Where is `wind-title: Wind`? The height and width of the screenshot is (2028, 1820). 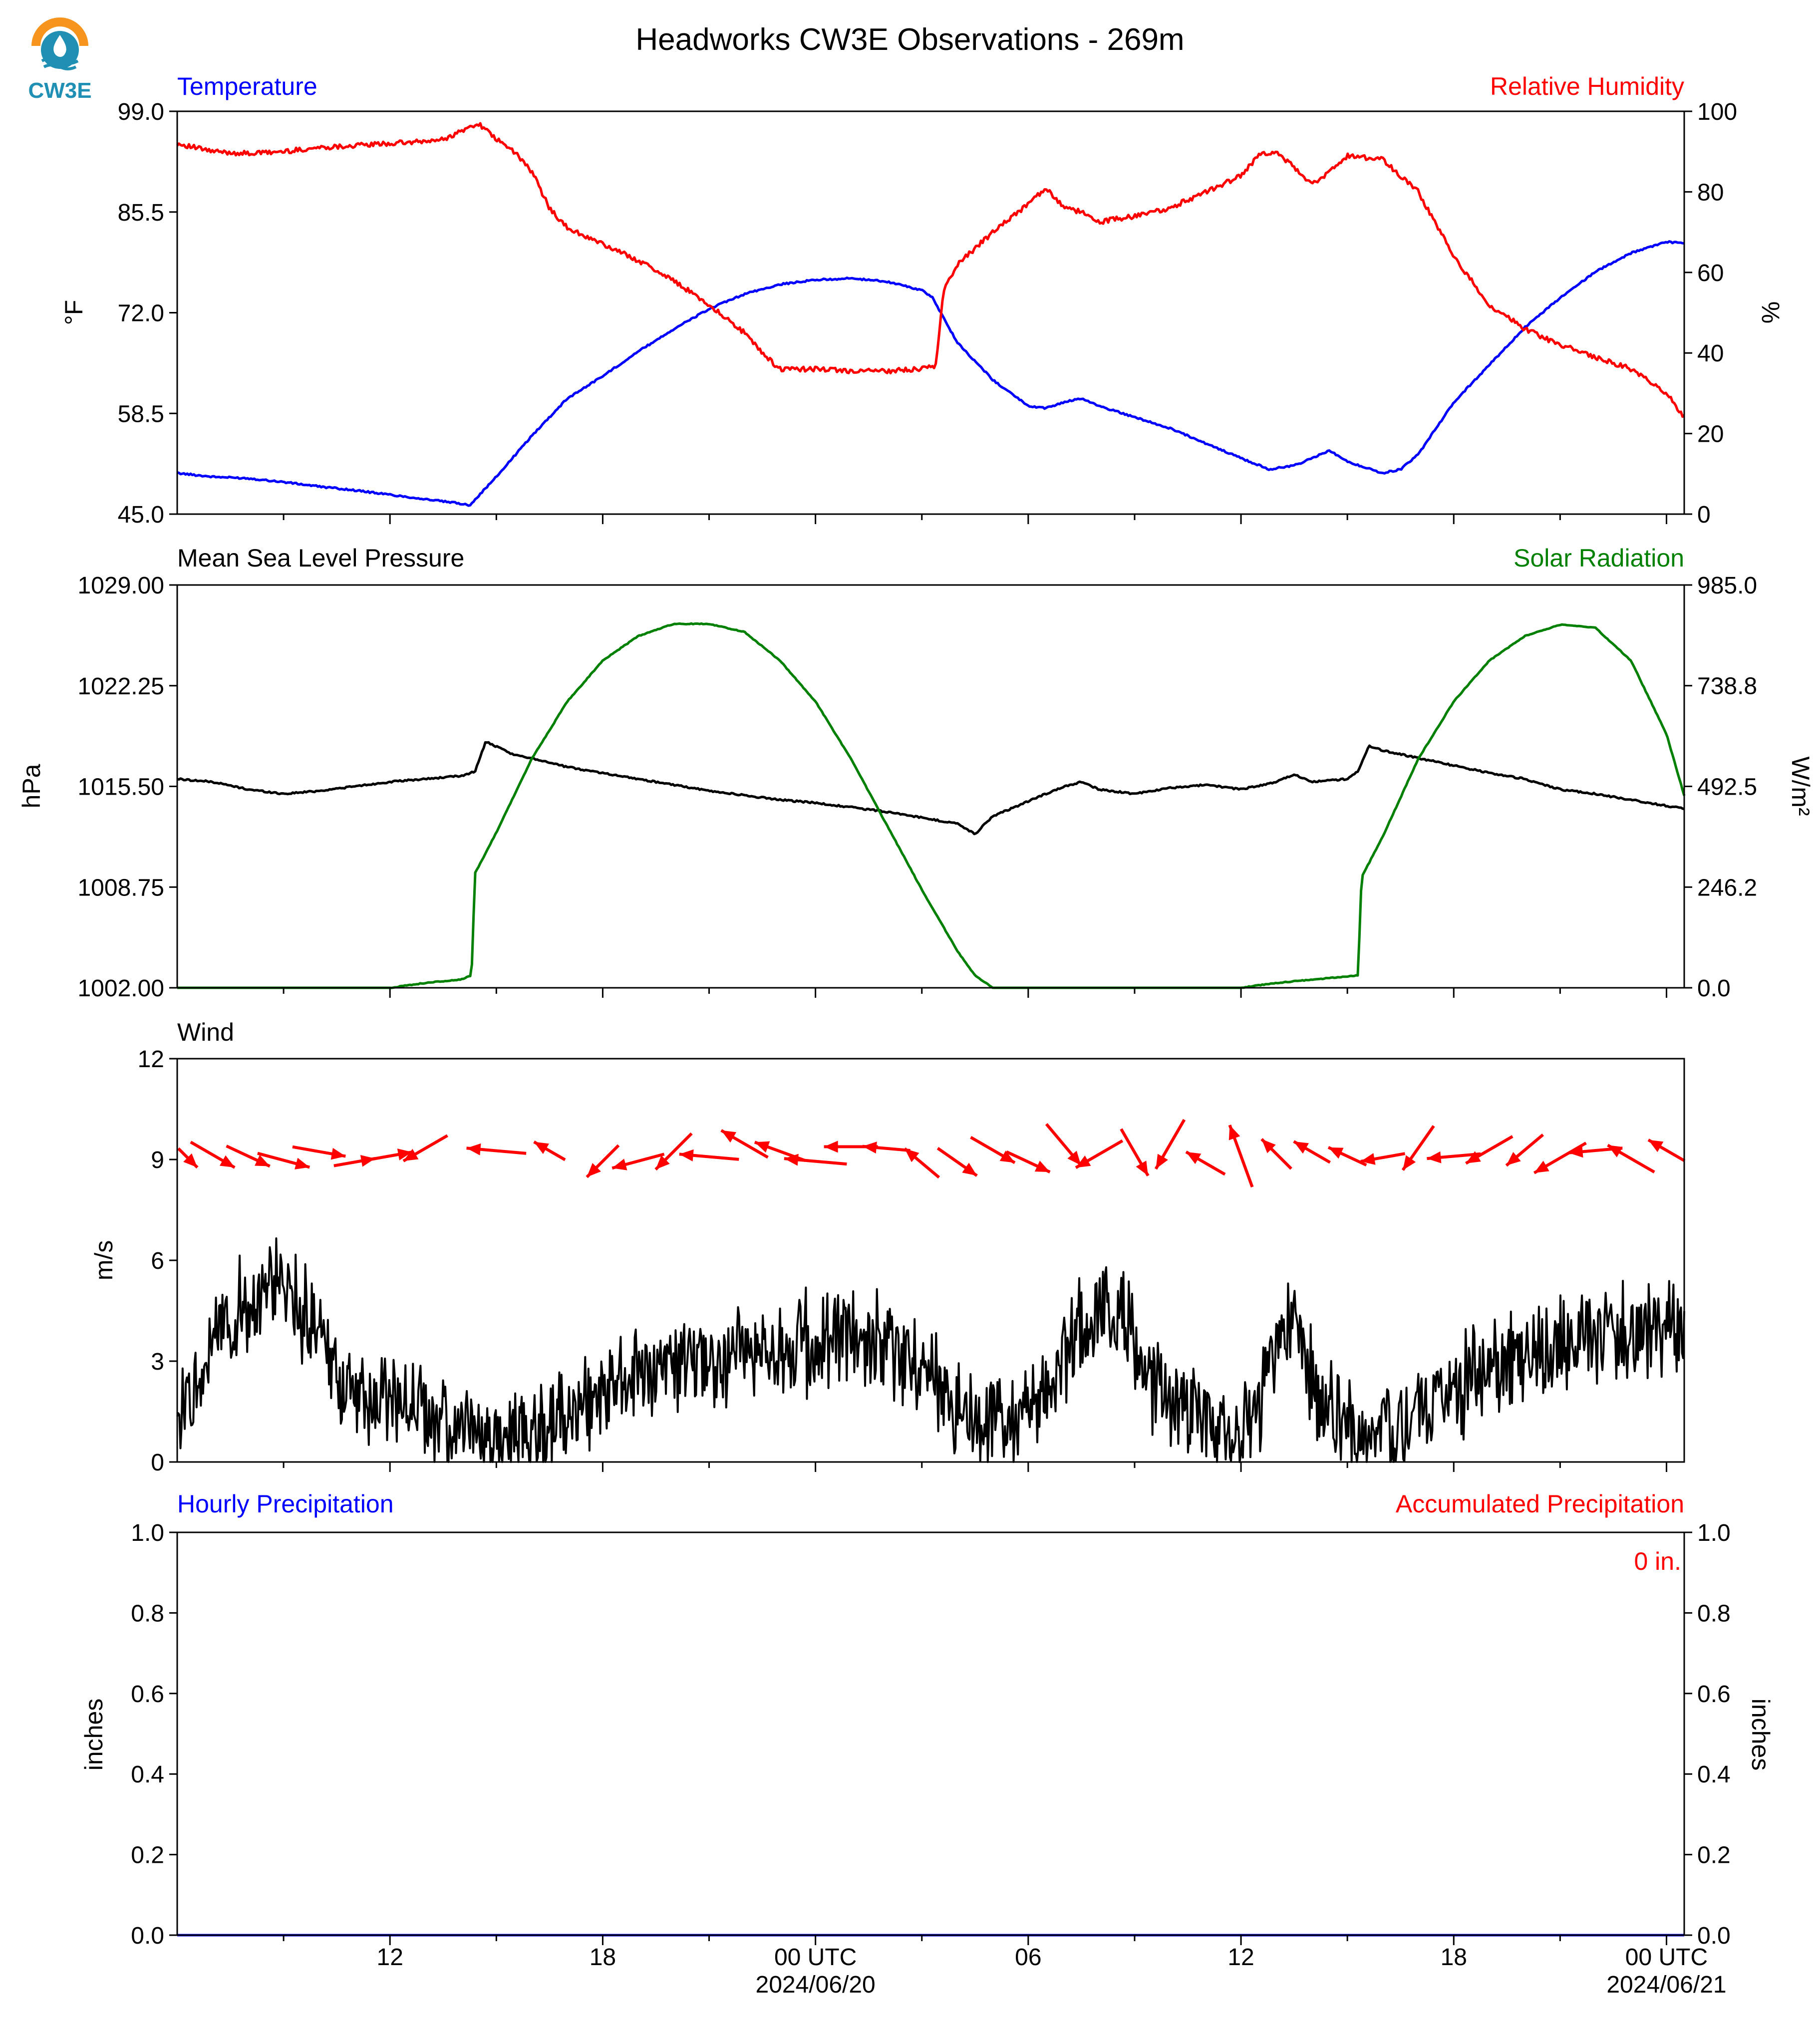
wind-title: Wind is located at coordinates (205, 1032).